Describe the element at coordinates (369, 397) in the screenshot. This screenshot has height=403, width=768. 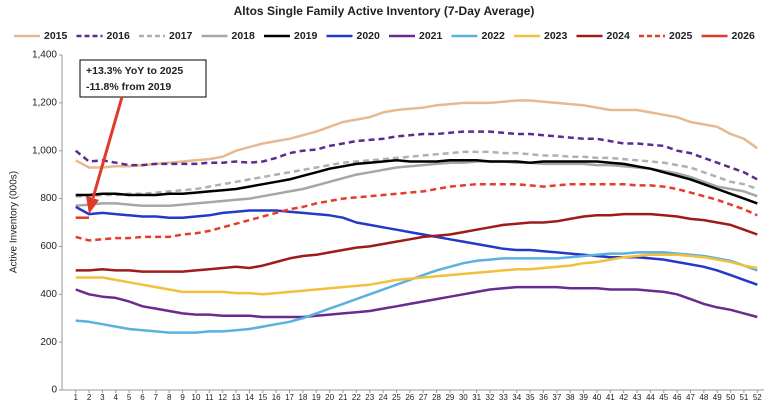
I see `x-tick-label: 23` at that location.